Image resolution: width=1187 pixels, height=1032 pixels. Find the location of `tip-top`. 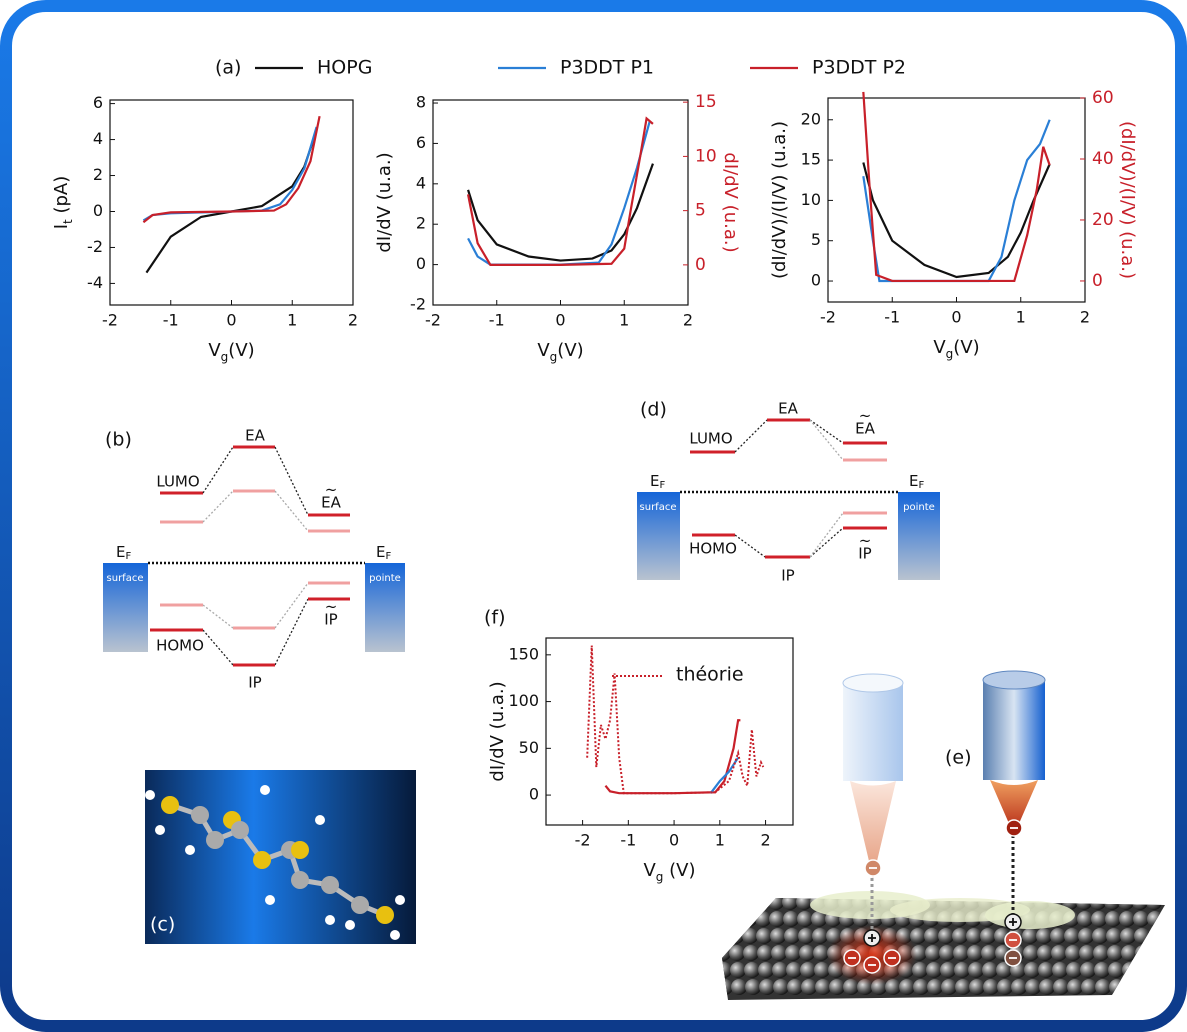

tip-top is located at coordinates (1014, 680).